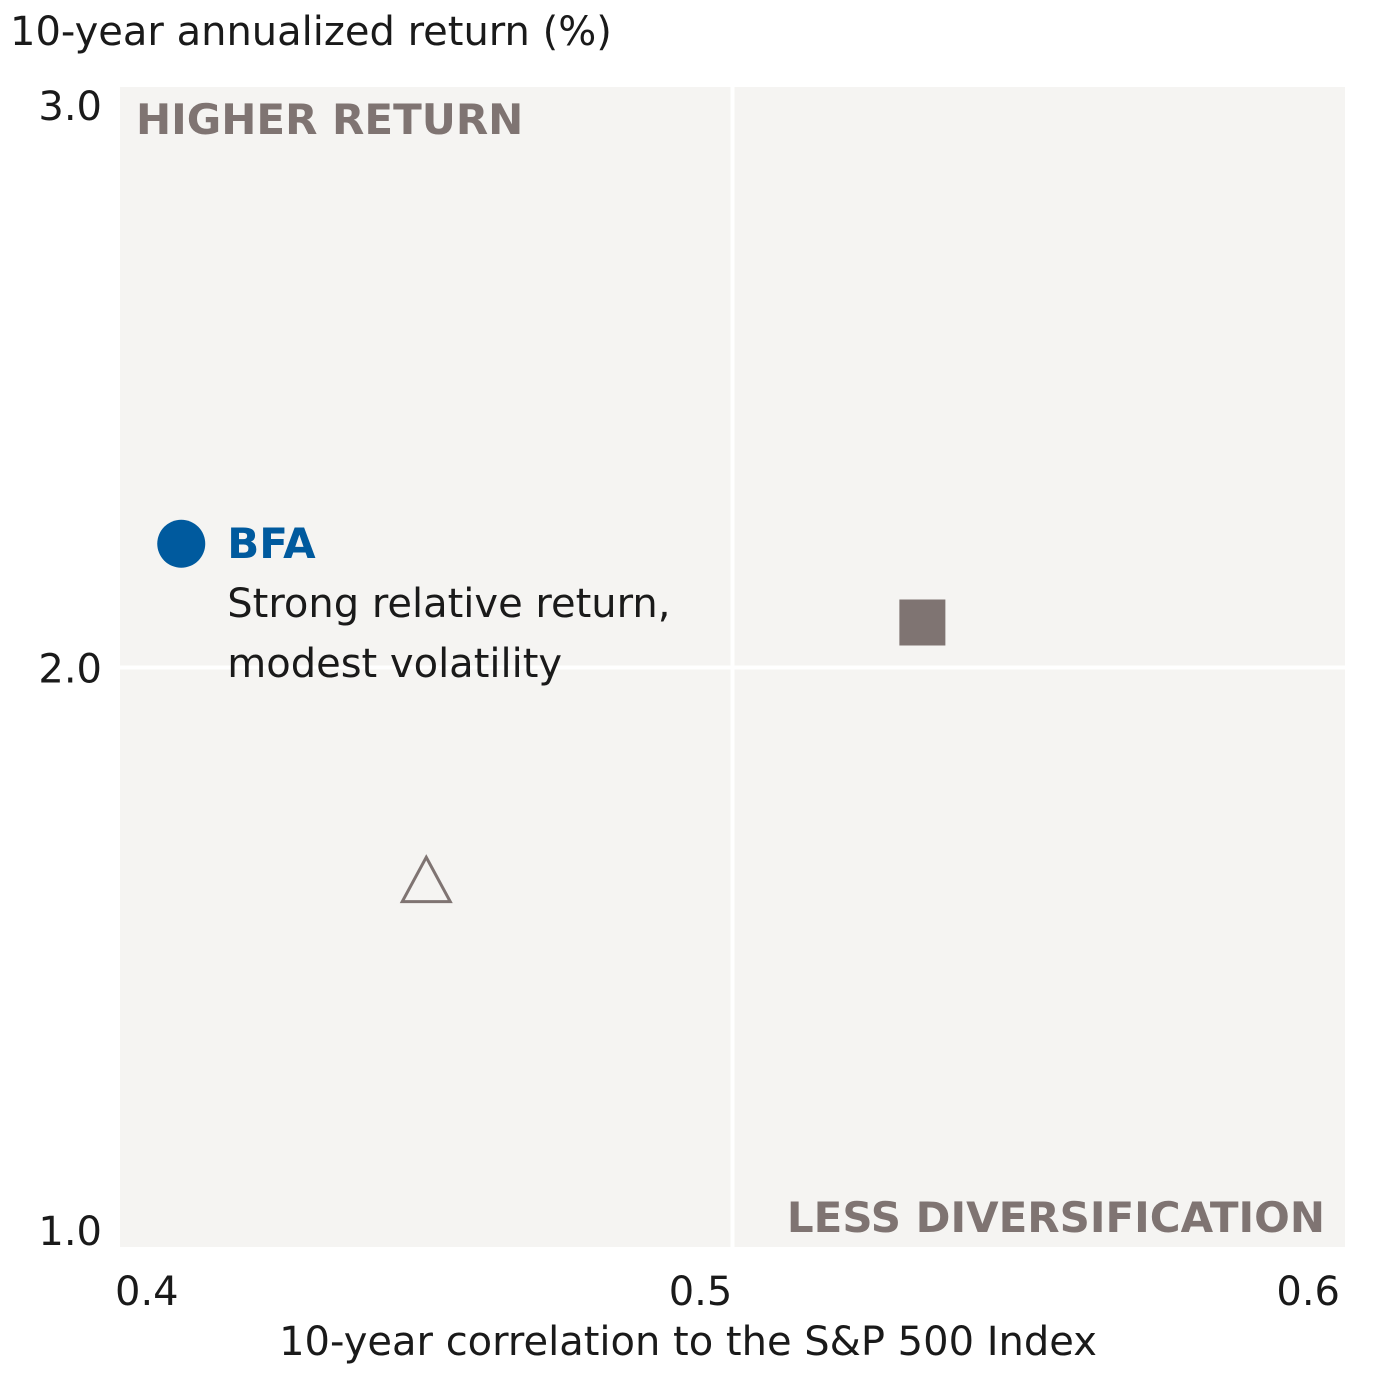 The width and height of the screenshot is (1375, 1375). I want to click on y-tick-label: 3.0, so click(70, 107).